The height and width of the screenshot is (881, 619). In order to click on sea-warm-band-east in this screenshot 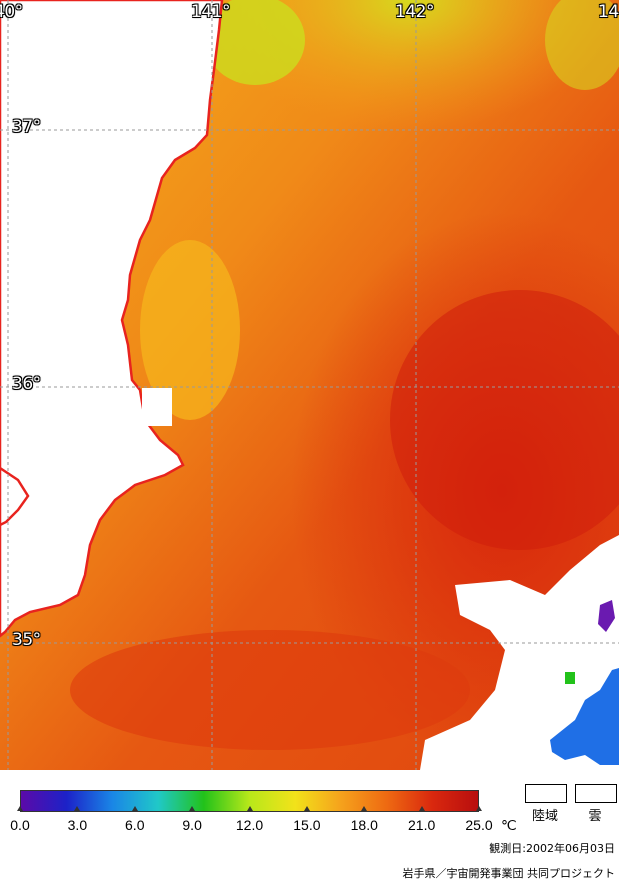, I will do `click(504, 420)`.